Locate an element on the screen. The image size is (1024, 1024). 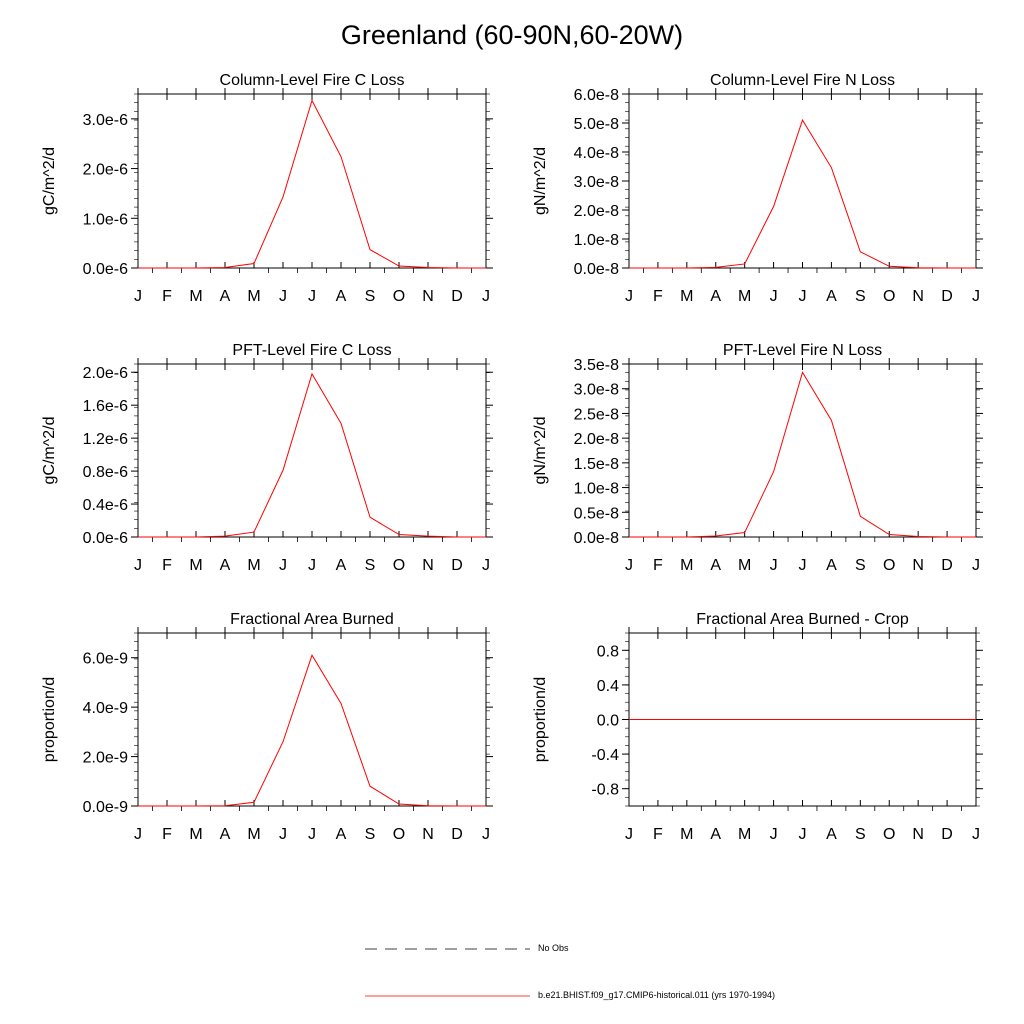
y-tick-label: 6.0e-8 is located at coordinates (596, 95).